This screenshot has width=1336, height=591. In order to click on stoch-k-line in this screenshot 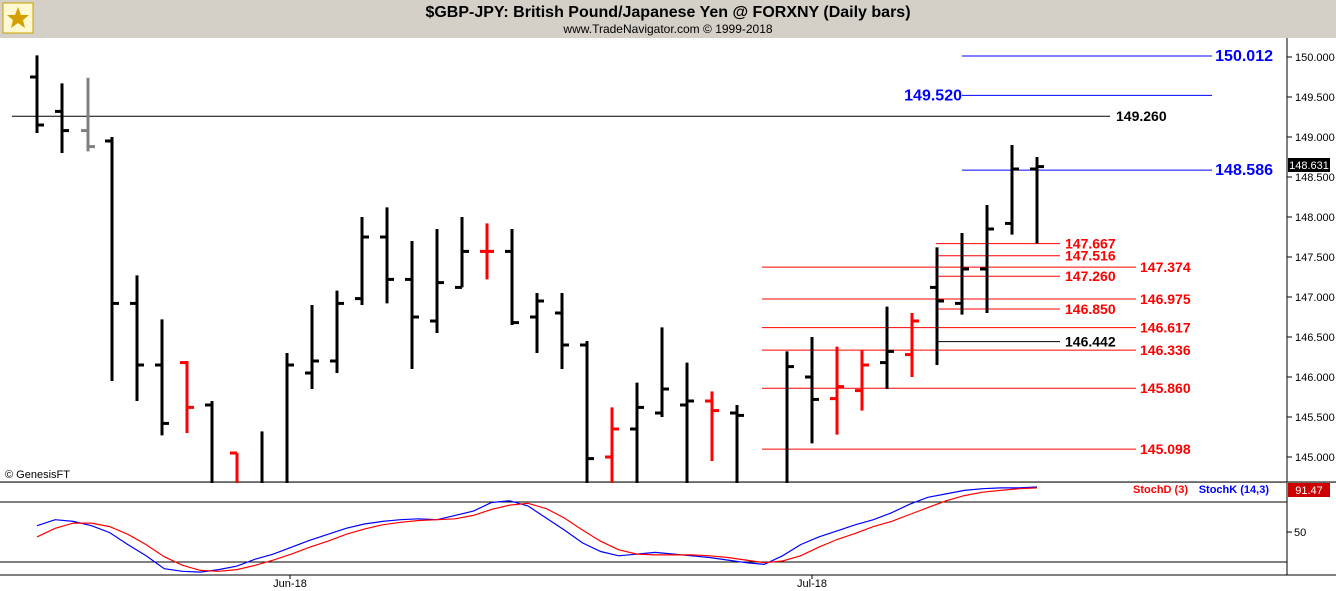, I will do `click(537, 529)`.